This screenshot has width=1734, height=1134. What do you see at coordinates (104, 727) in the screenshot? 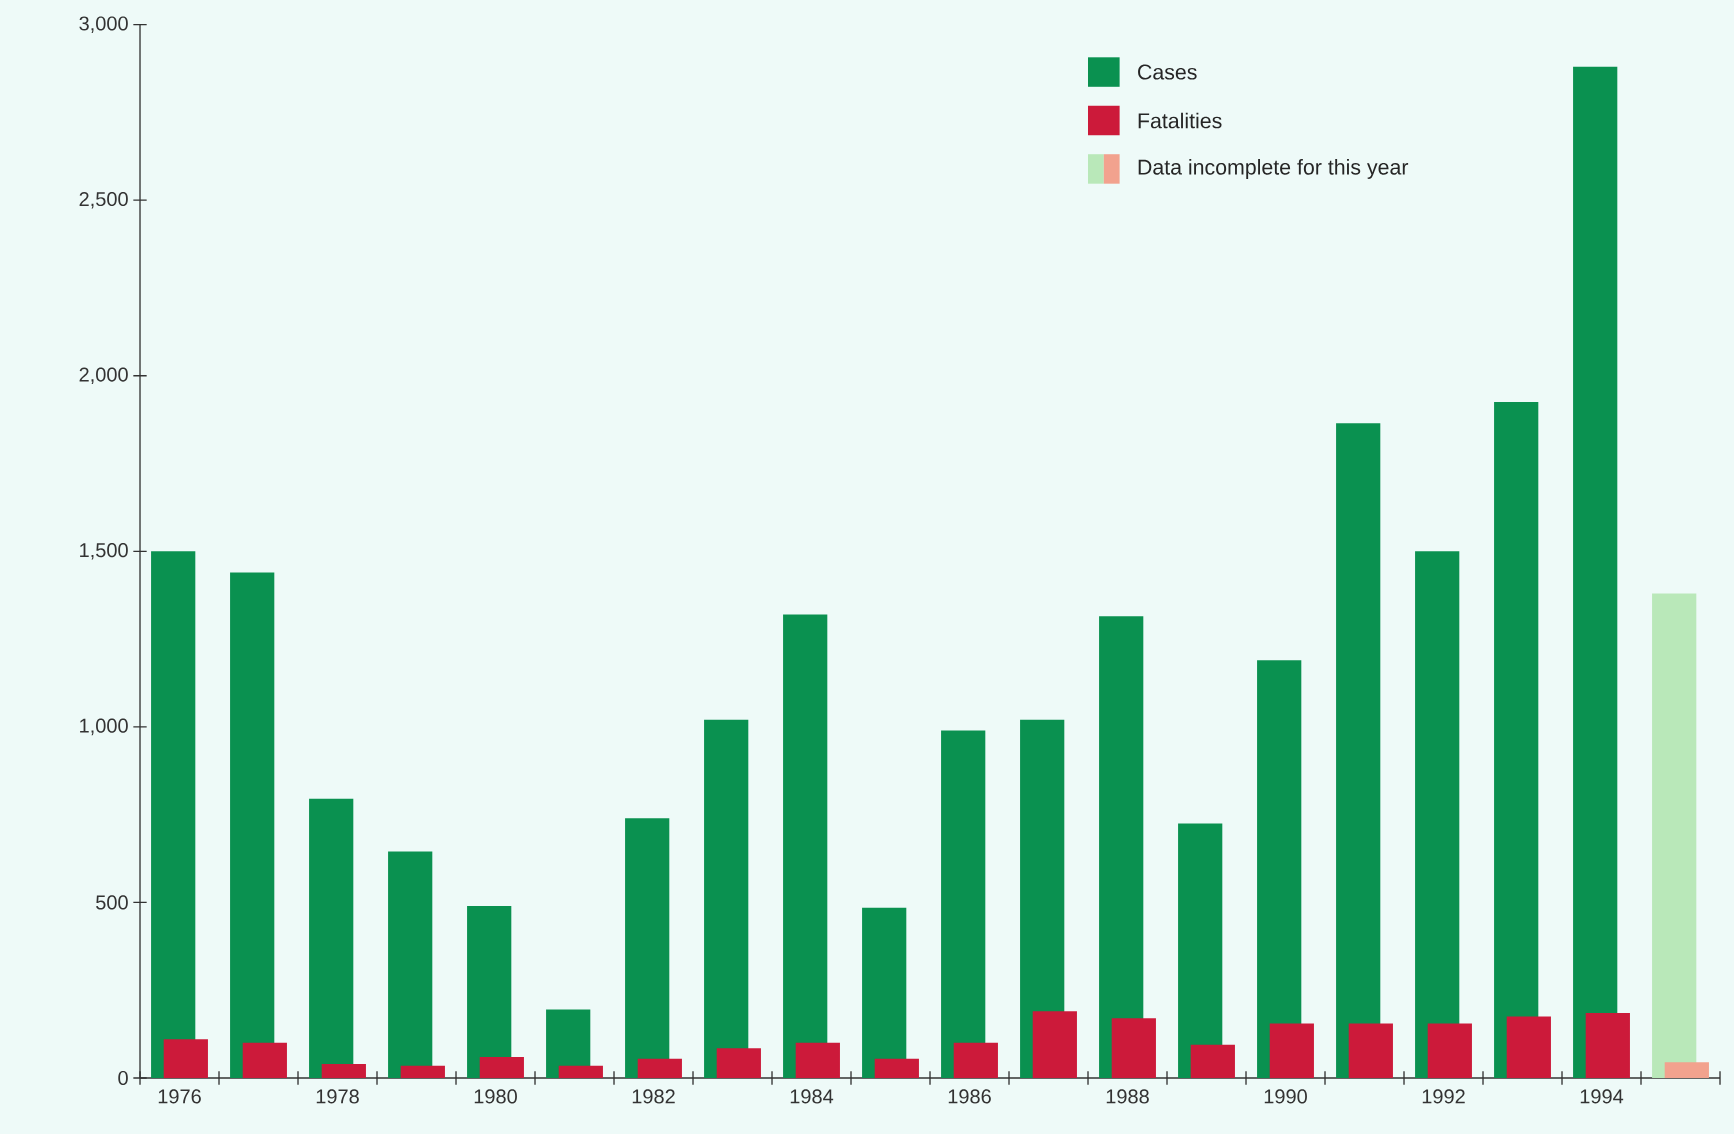
I see `y-tick-label: 1,000` at bounding box center [104, 727].